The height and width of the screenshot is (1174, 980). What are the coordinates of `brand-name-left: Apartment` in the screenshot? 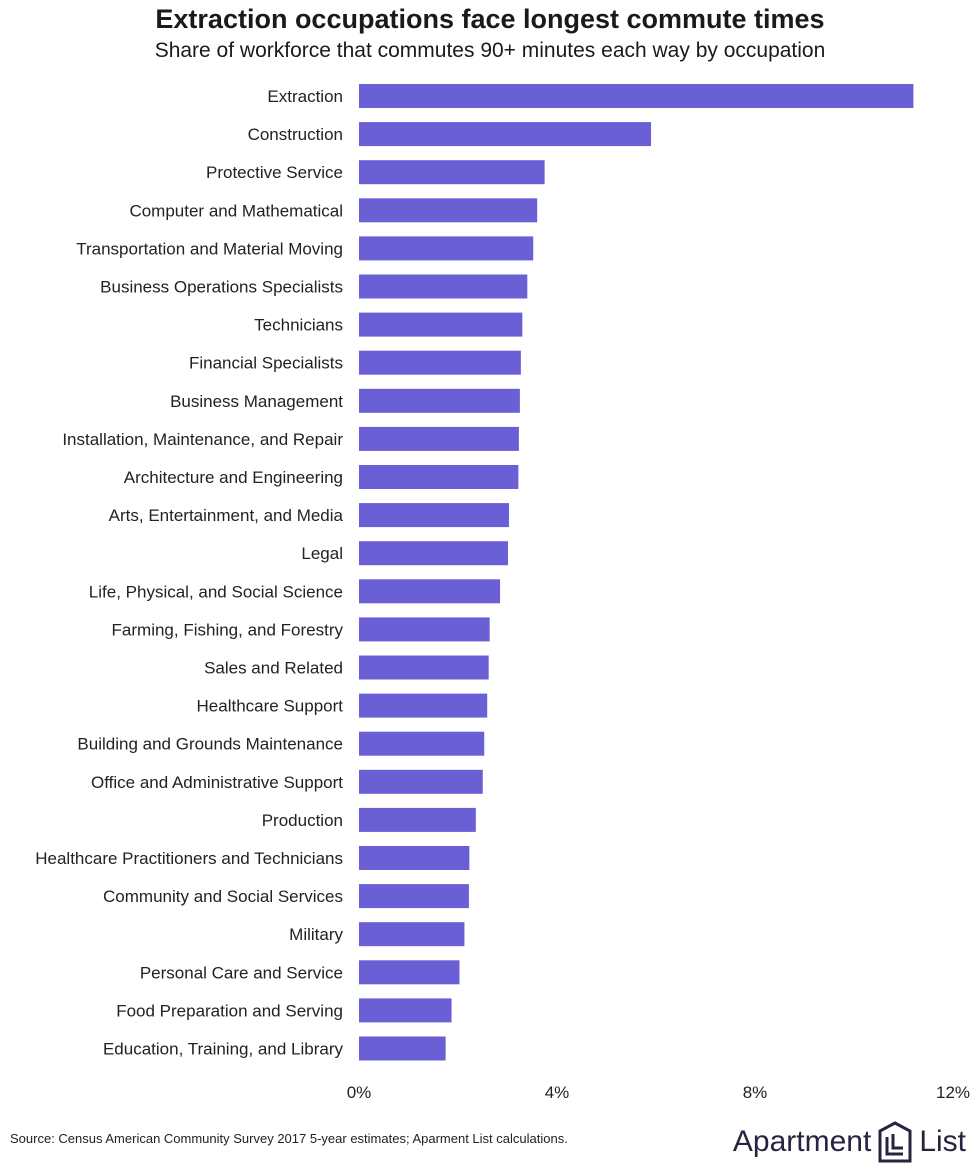 It's located at (802, 1141).